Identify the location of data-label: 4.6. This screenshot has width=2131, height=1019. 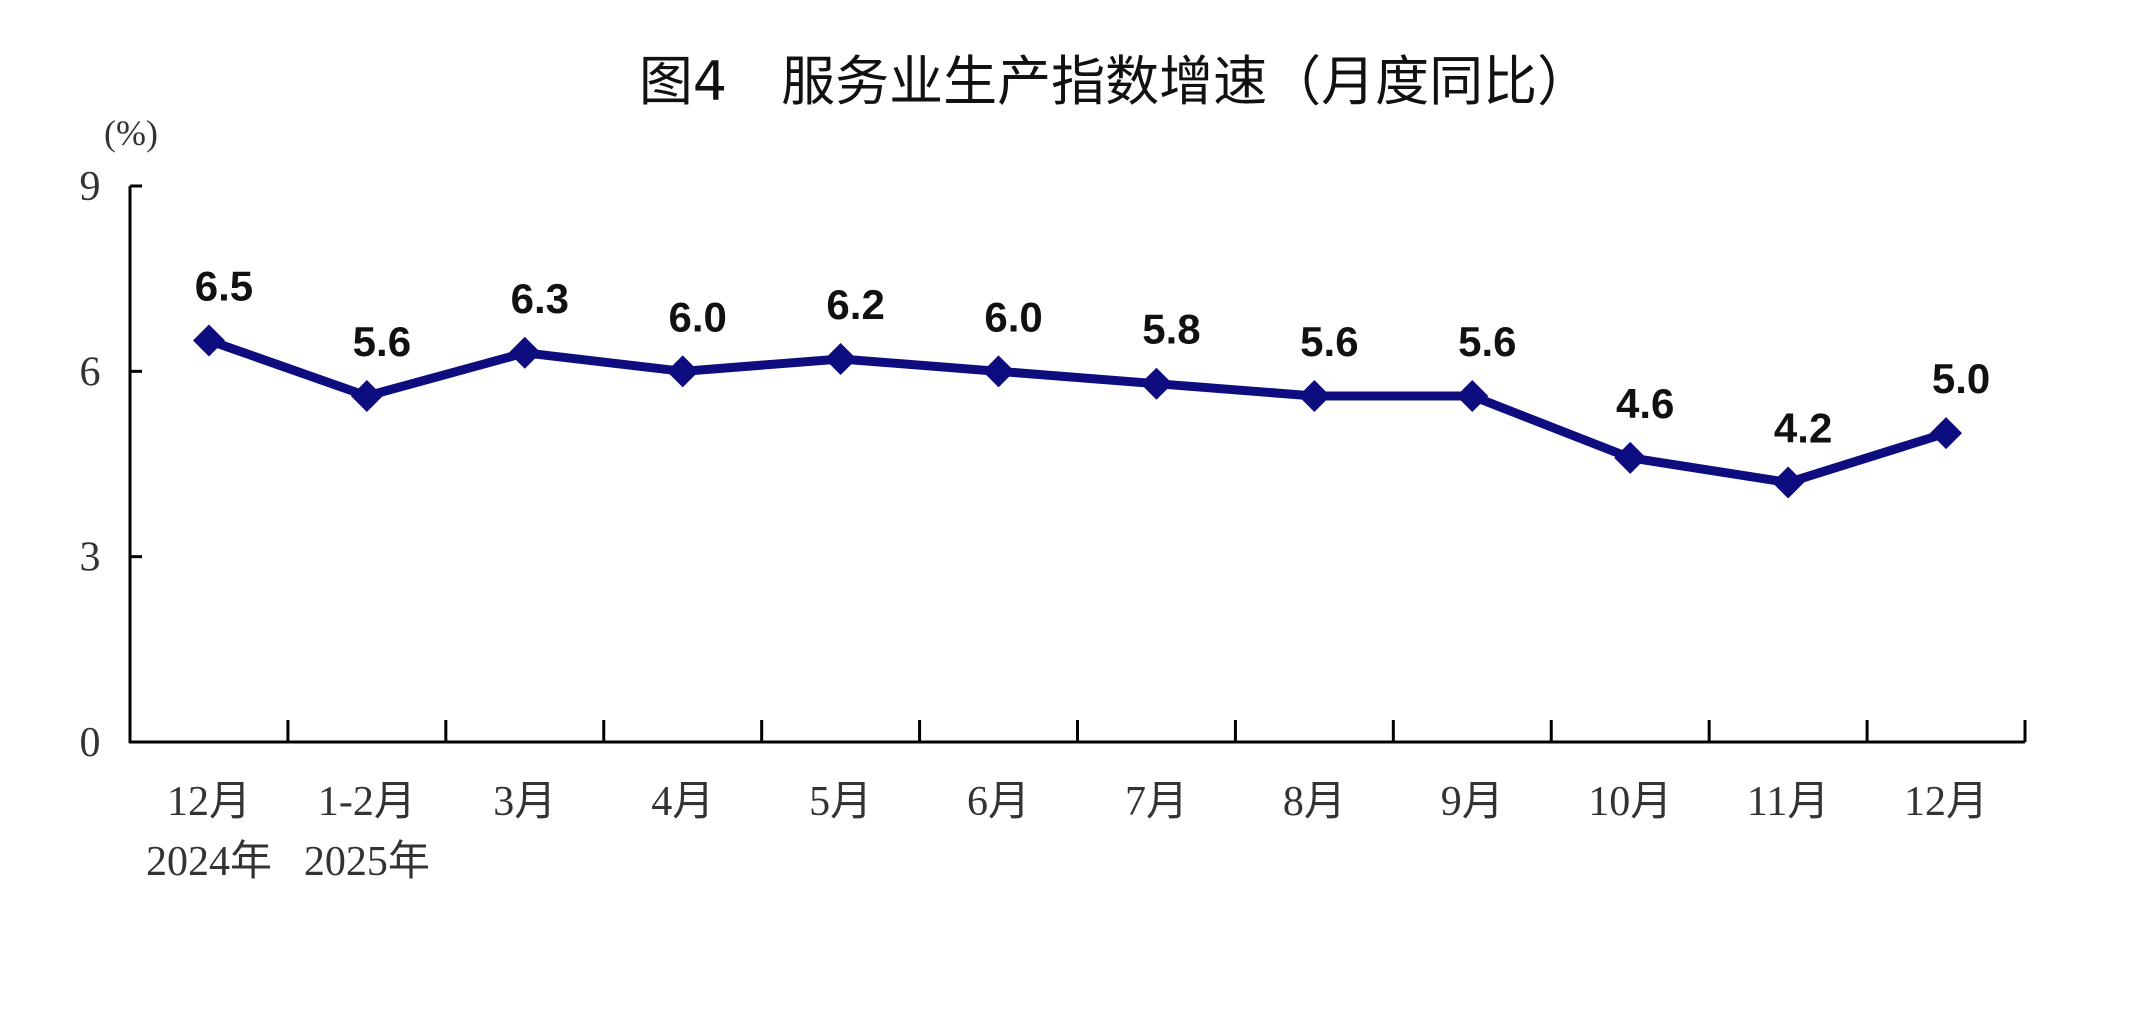
(1645, 403).